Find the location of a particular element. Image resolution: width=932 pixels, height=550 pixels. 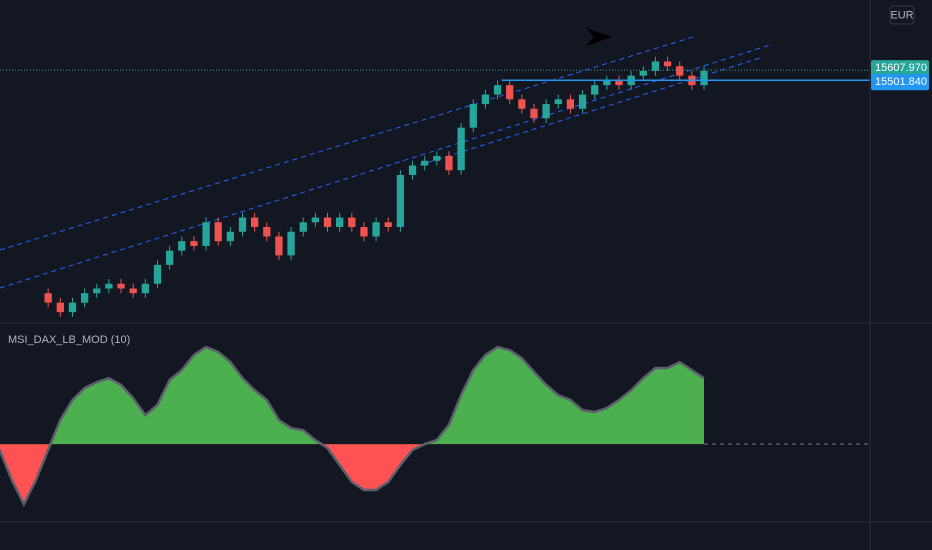

currency-box is located at coordinates (902, 15).